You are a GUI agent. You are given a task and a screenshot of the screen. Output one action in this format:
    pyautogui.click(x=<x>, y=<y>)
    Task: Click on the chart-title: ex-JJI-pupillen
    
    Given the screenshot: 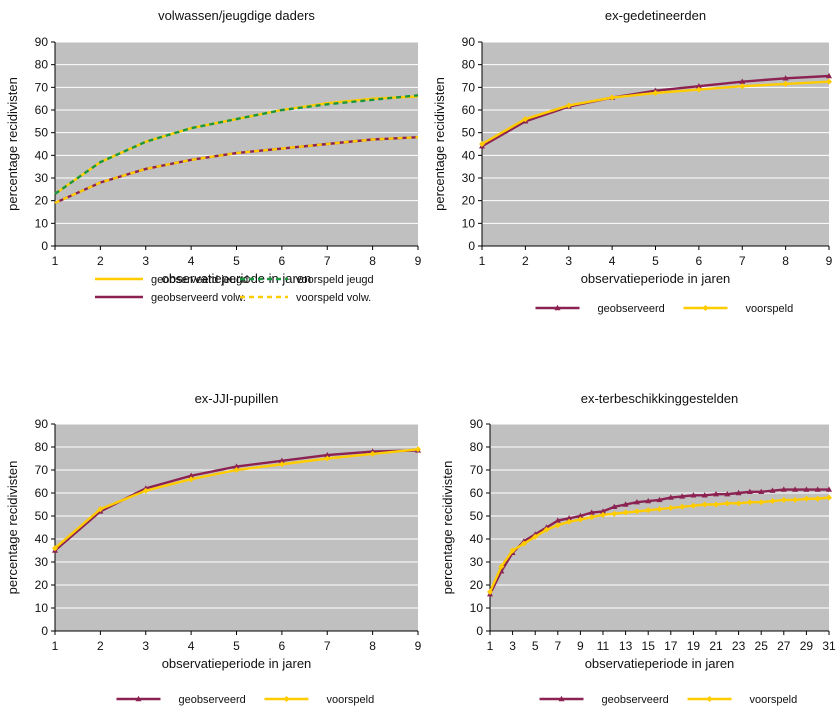 What is the action you would take?
    pyautogui.click(x=237, y=398)
    